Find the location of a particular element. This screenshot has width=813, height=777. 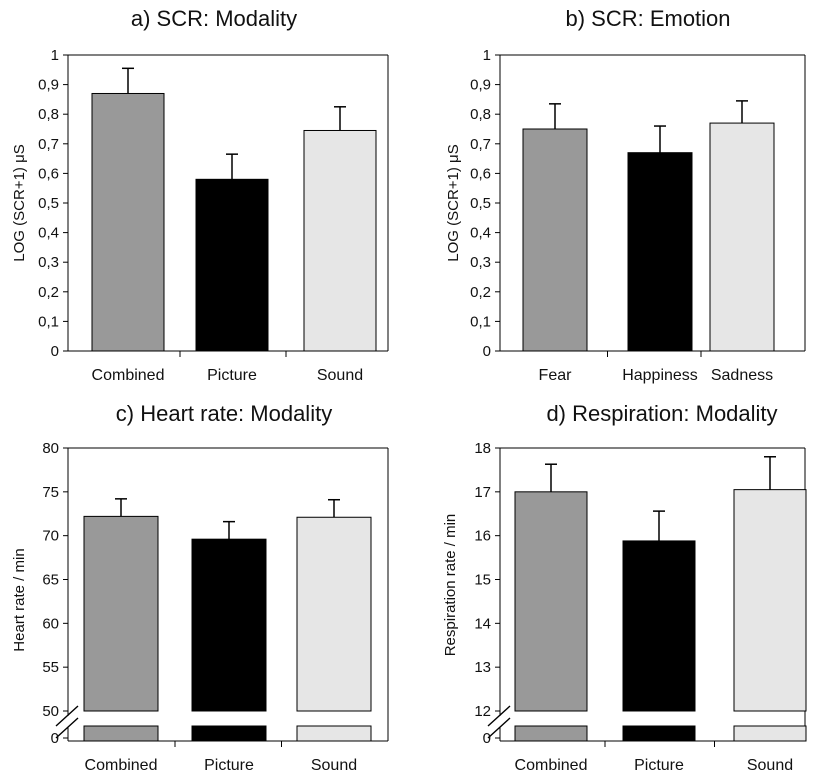

y-axis-label: Respiration rate / min is located at coordinates (450, 585).